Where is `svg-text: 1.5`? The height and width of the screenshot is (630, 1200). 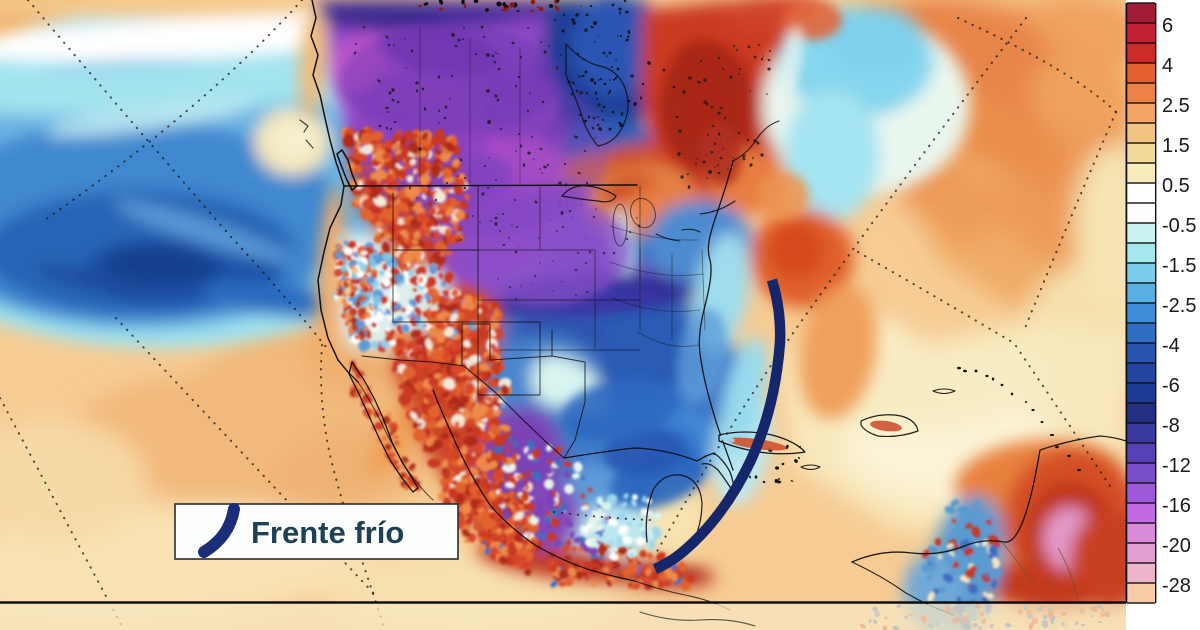 svg-text: 1.5 is located at coordinates (1176, 146).